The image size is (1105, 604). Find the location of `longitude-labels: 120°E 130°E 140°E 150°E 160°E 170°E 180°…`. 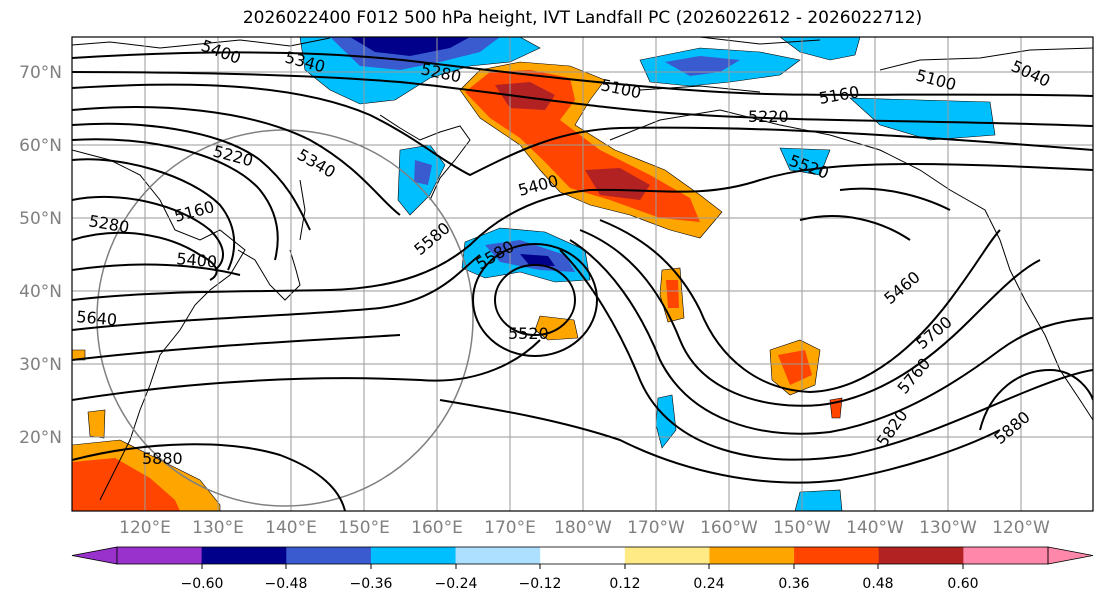

longitude-labels: 120°E 130°E 140°E 150°E 160°E 170°E 180°… is located at coordinates (584, 528).